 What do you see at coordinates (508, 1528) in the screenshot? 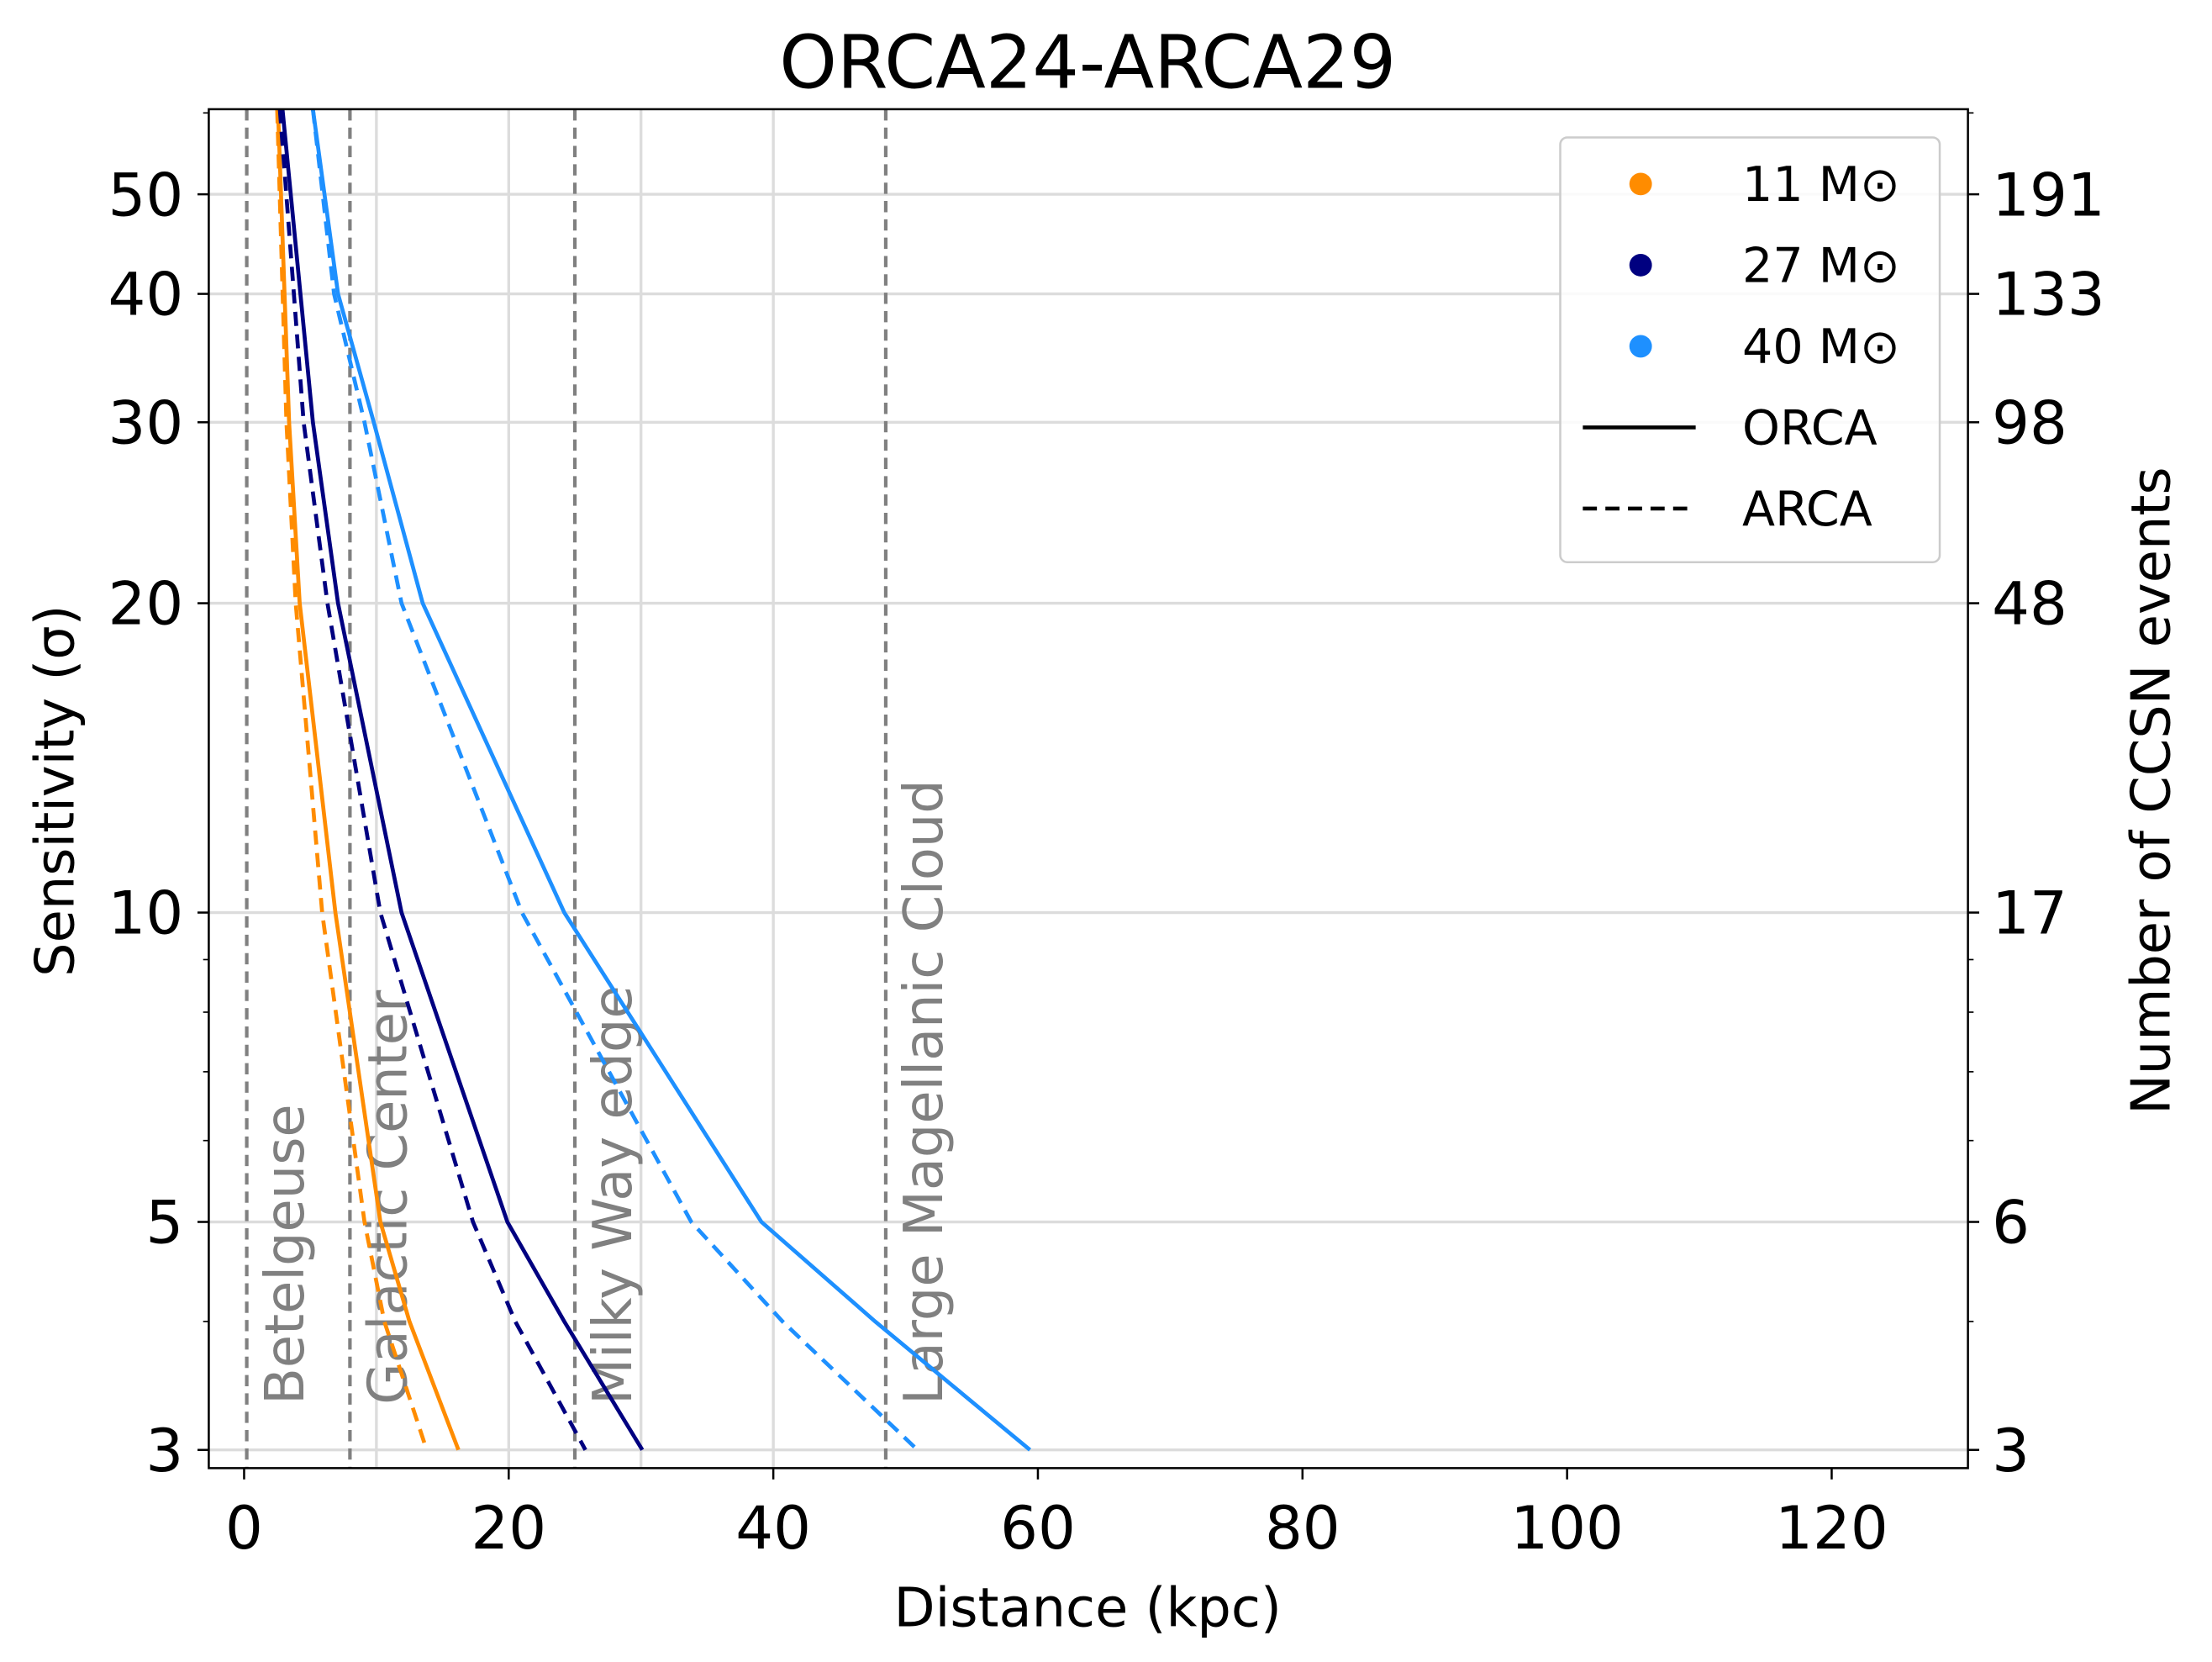
I see `x-tick-label: 20` at bounding box center [508, 1528].